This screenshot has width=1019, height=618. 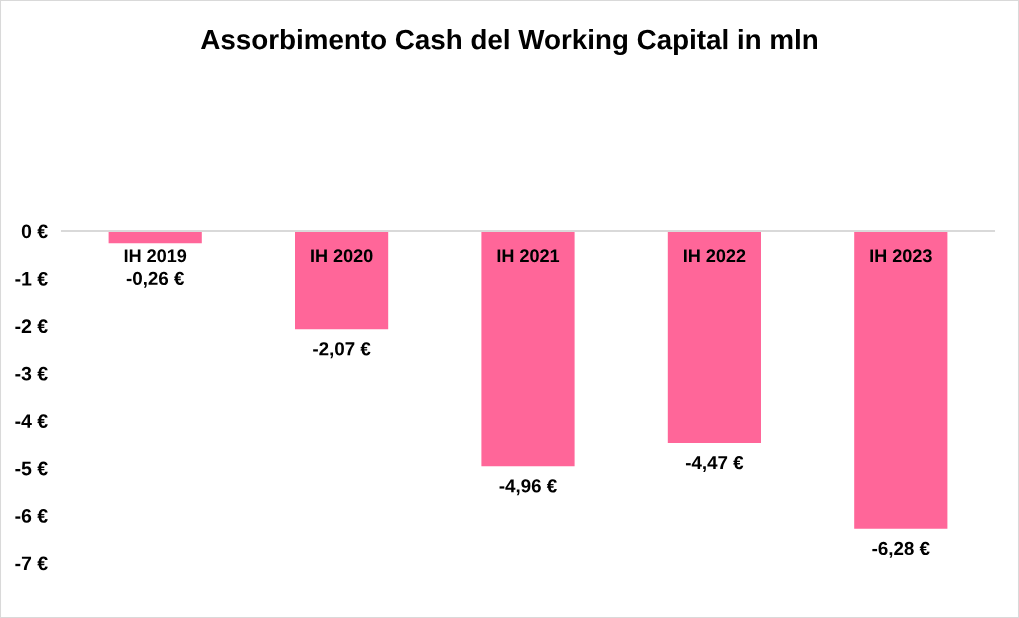 What do you see at coordinates (34, 231) in the screenshot?
I see `y-tick-label: 0 €` at bounding box center [34, 231].